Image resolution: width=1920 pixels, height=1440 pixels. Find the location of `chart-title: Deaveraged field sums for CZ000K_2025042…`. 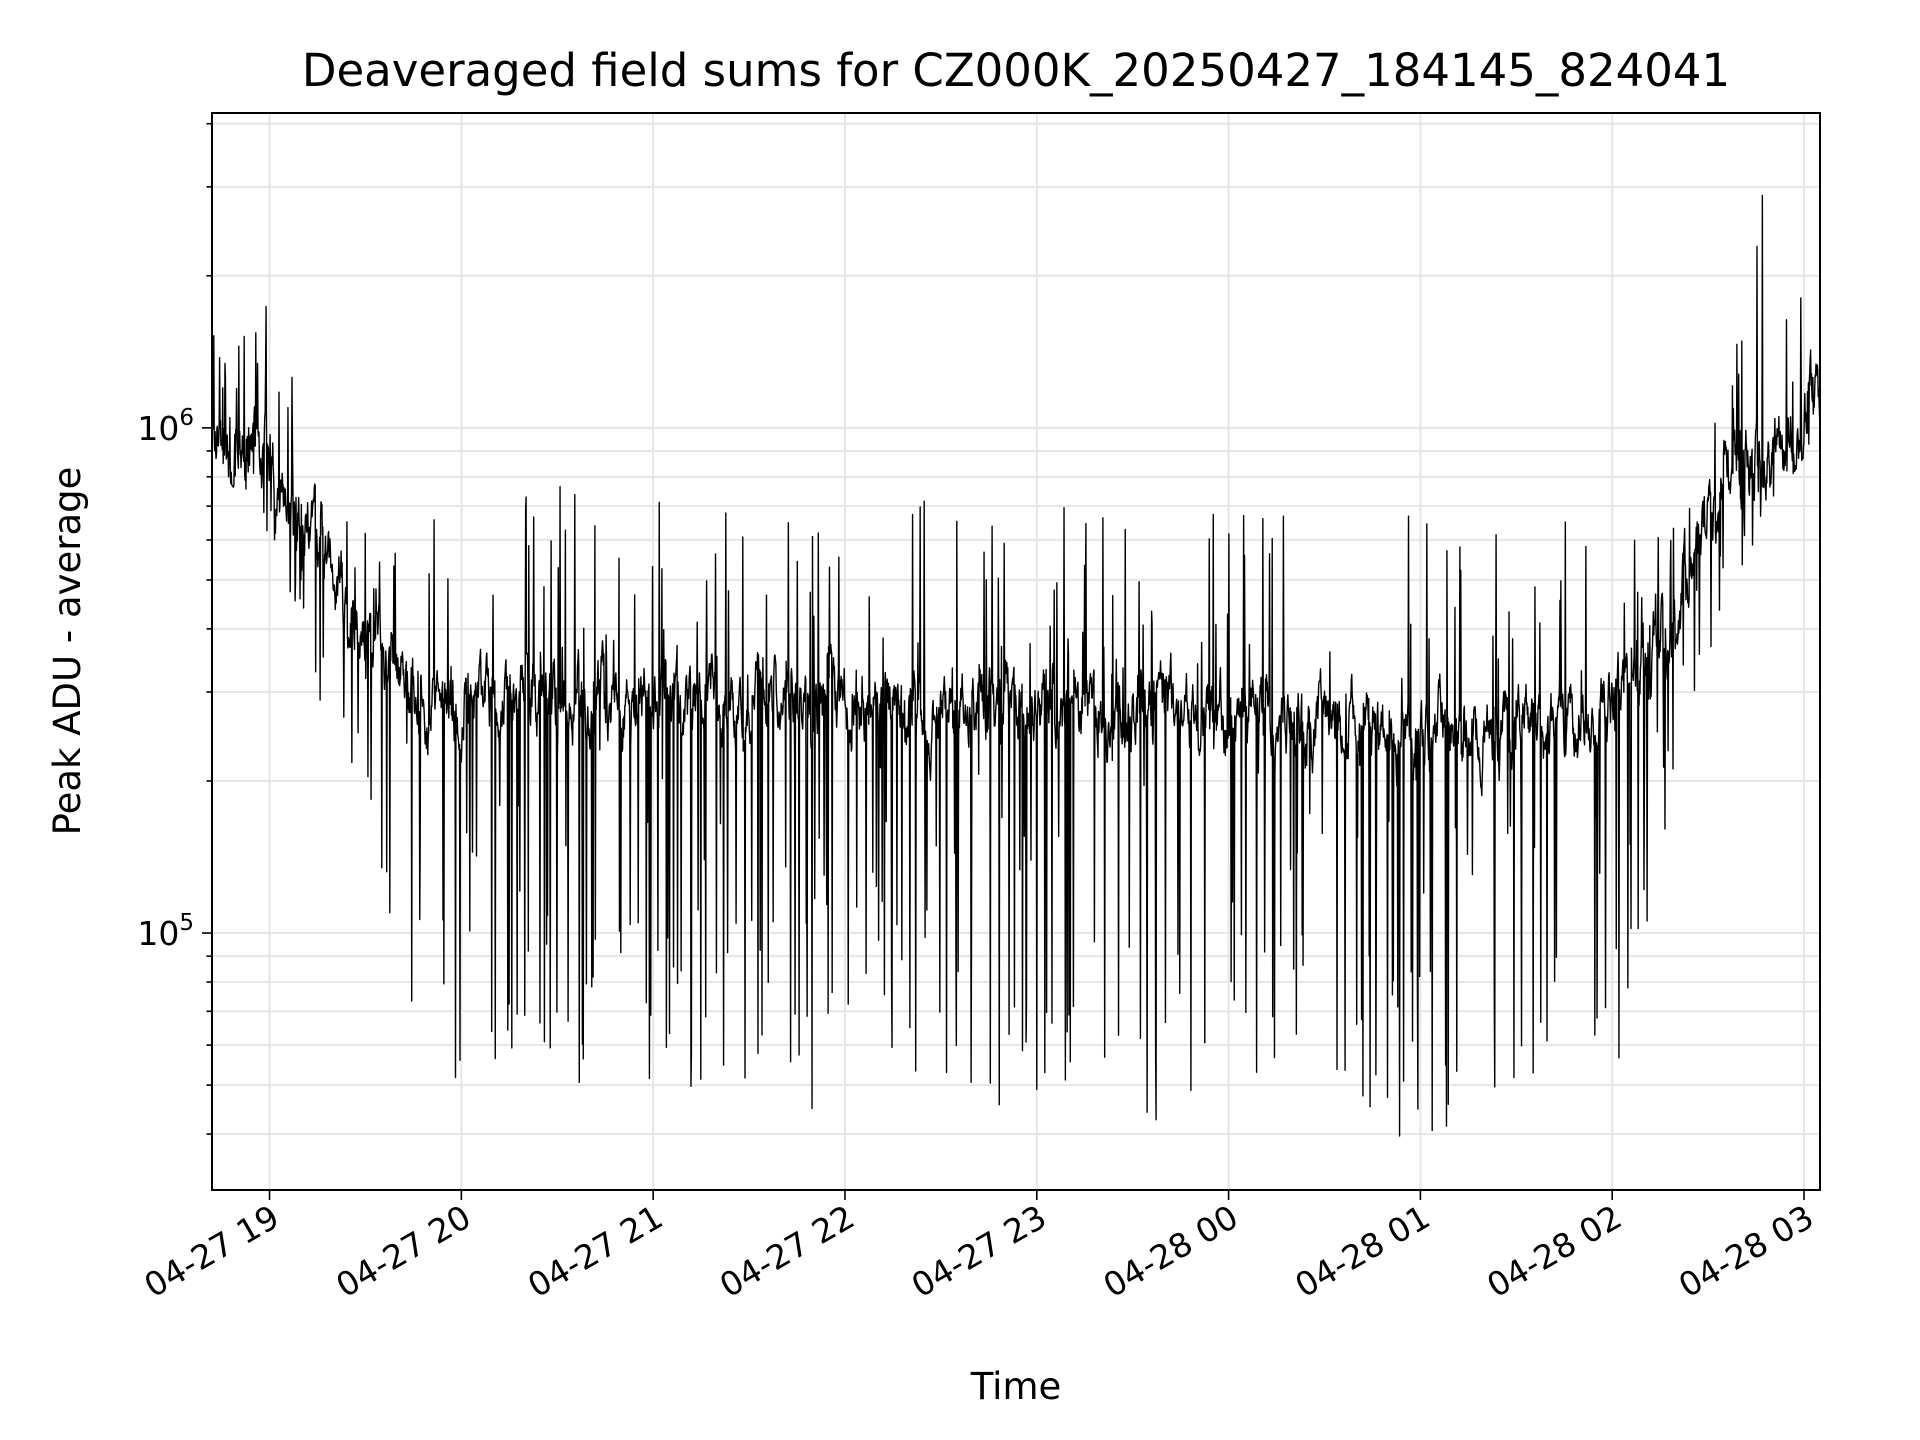

chart-title: Deaveraged field sums for CZ000K_2025042… is located at coordinates (1016, 70).